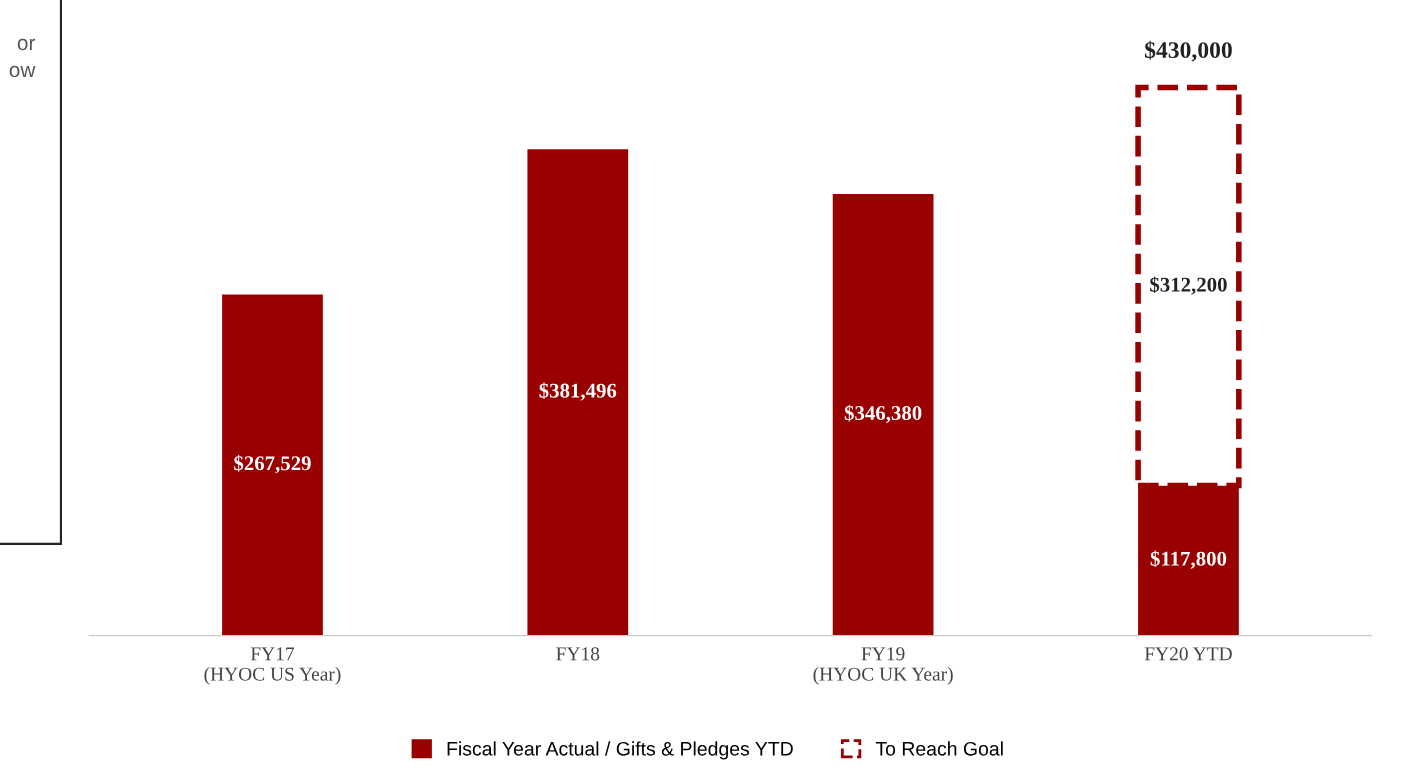 The height and width of the screenshot is (777, 1417). What do you see at coordinates (22, 58) in the screenshot?
I see `text: or ow` at bounding box center [22, 58].